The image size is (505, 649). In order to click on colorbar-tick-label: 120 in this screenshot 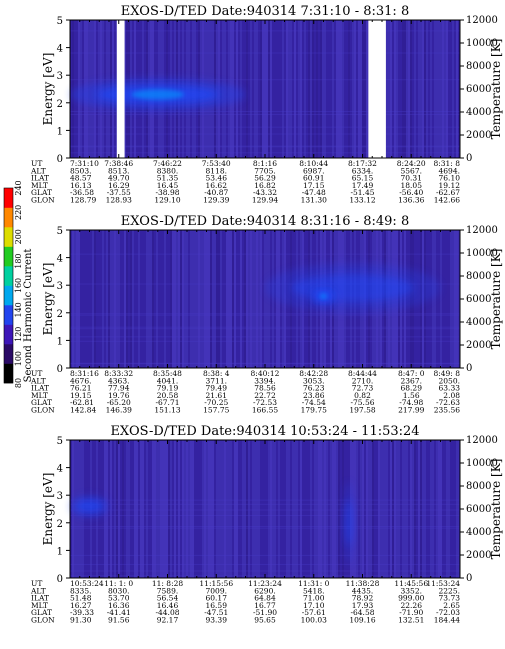, I will do `click(18, 334)`.